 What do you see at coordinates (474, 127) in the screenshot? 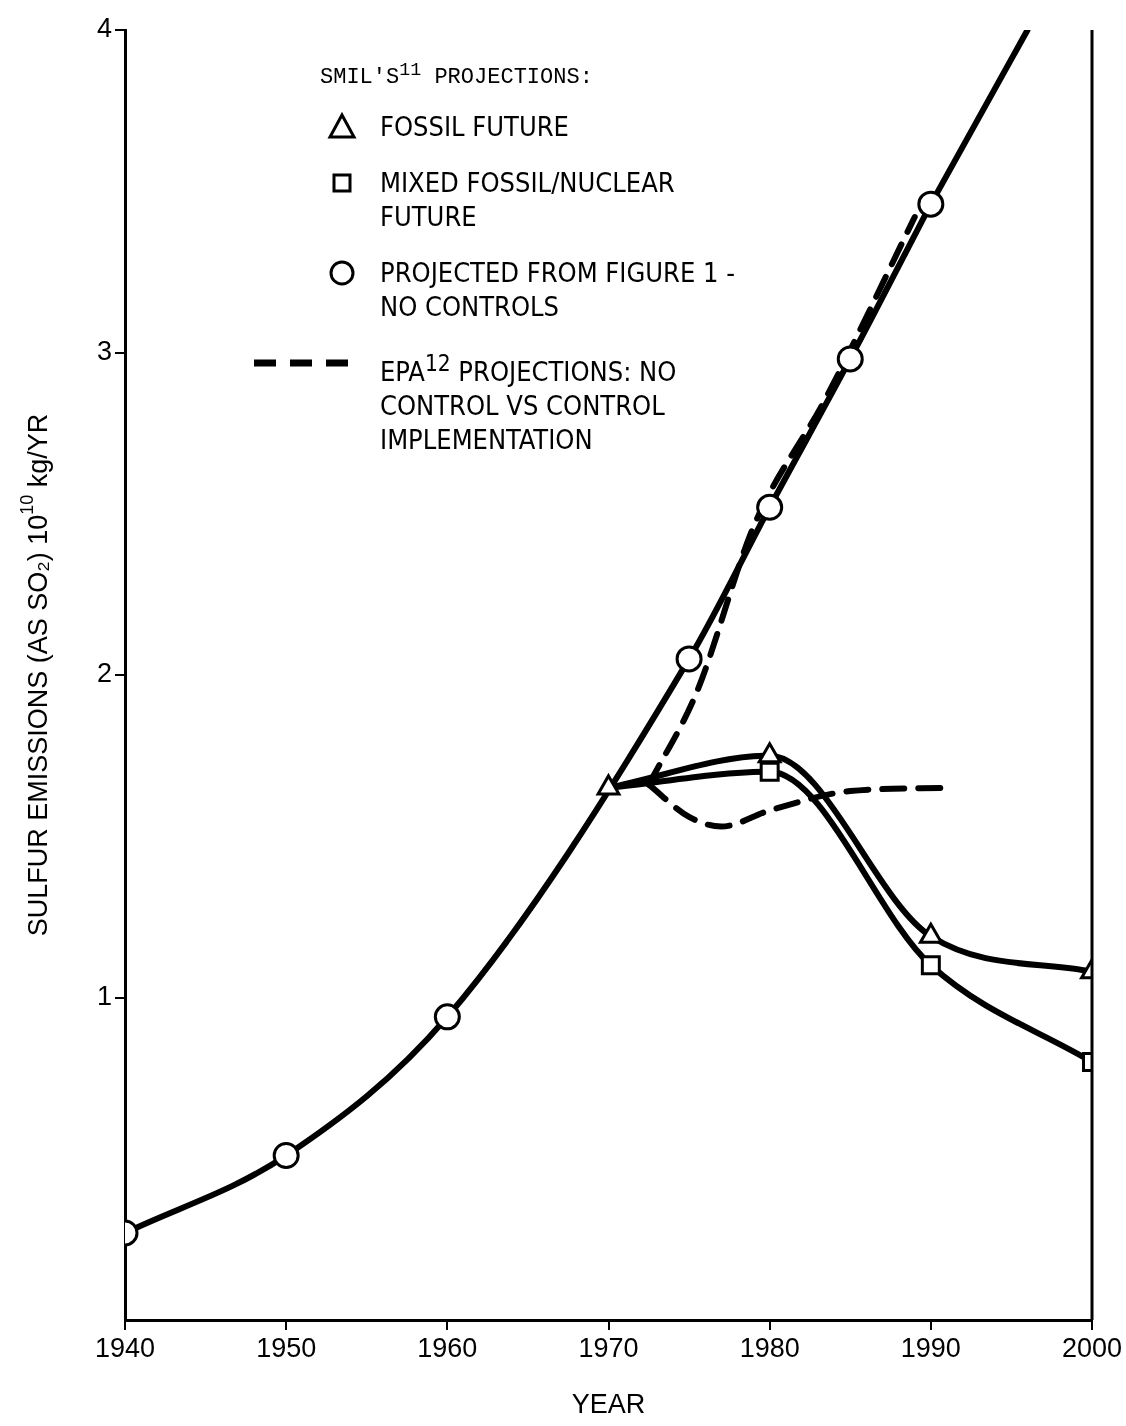
I see `legend-label: FOSSIL FUTURE` at bounding box center [474, 127].